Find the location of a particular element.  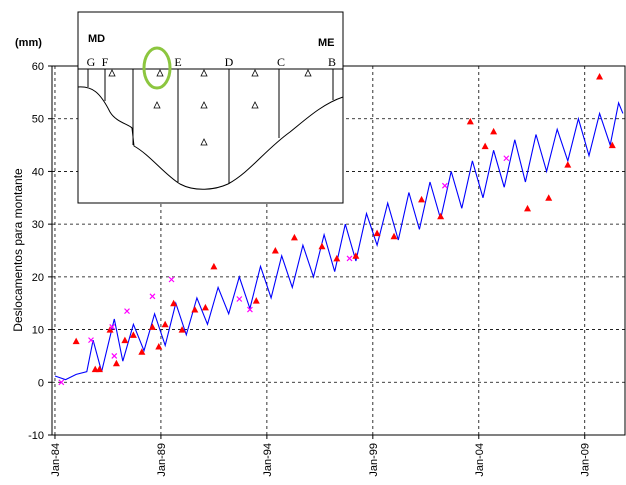

x-tick-label: Jan-89 is located at coordinates (162, 460).